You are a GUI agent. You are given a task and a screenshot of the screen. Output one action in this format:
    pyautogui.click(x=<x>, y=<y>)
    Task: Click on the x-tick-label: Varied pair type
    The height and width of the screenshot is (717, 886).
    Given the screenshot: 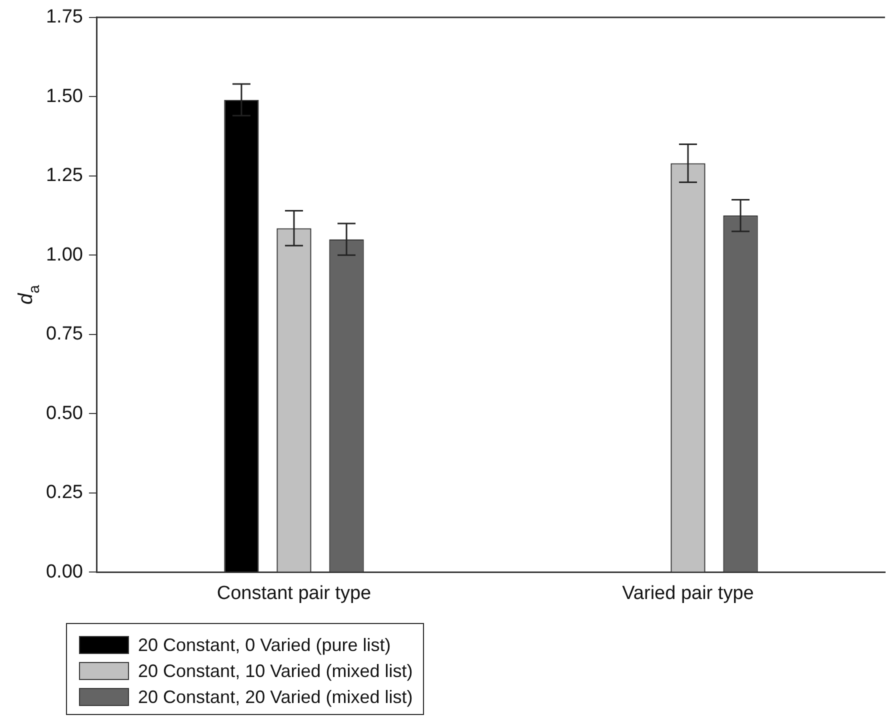 What is the action you would take?
    pyautogui.click(x=688, y=593)
    